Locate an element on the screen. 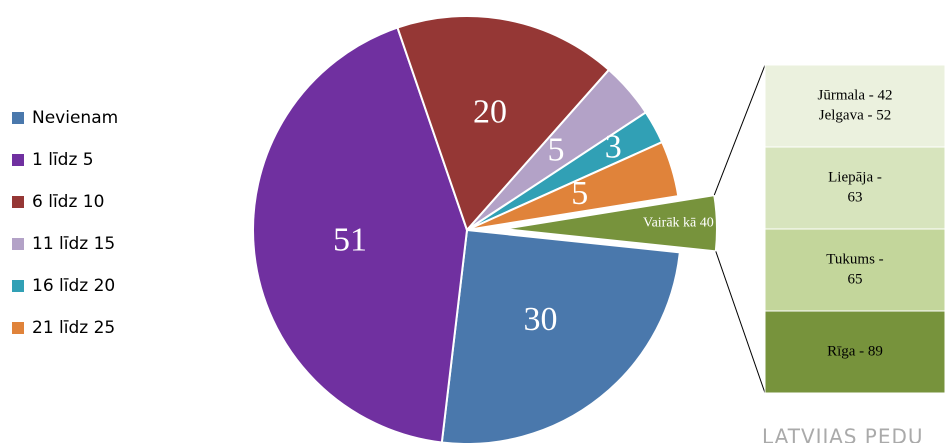  legend-label: 16 līdz 20 is located at coordinates (73, 286).